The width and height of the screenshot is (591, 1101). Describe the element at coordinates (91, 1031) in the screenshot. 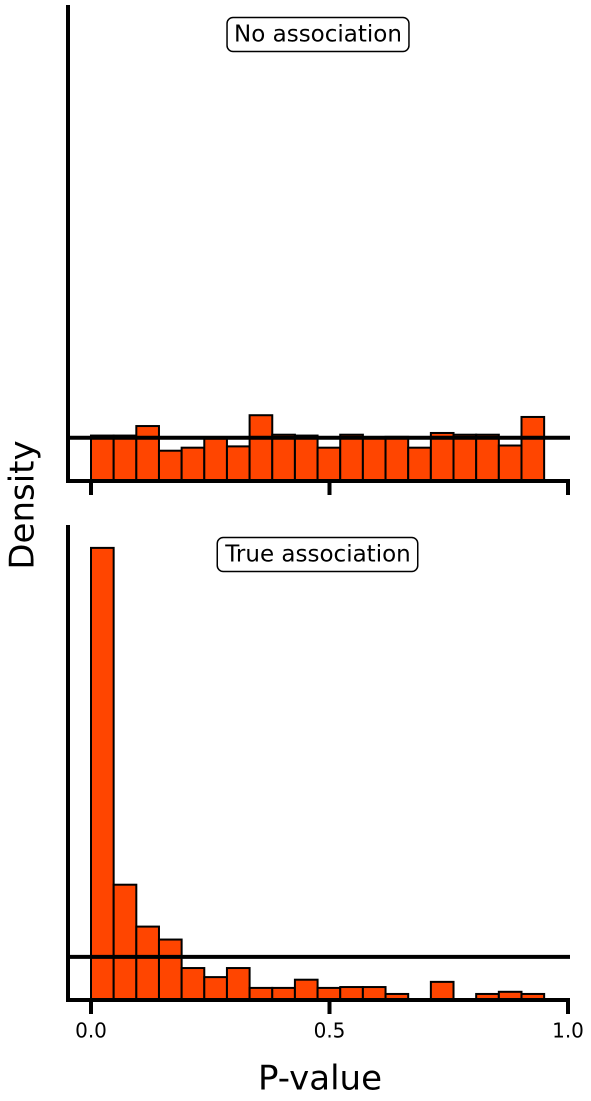

I see `x-tick-label: 0.0` at that location.